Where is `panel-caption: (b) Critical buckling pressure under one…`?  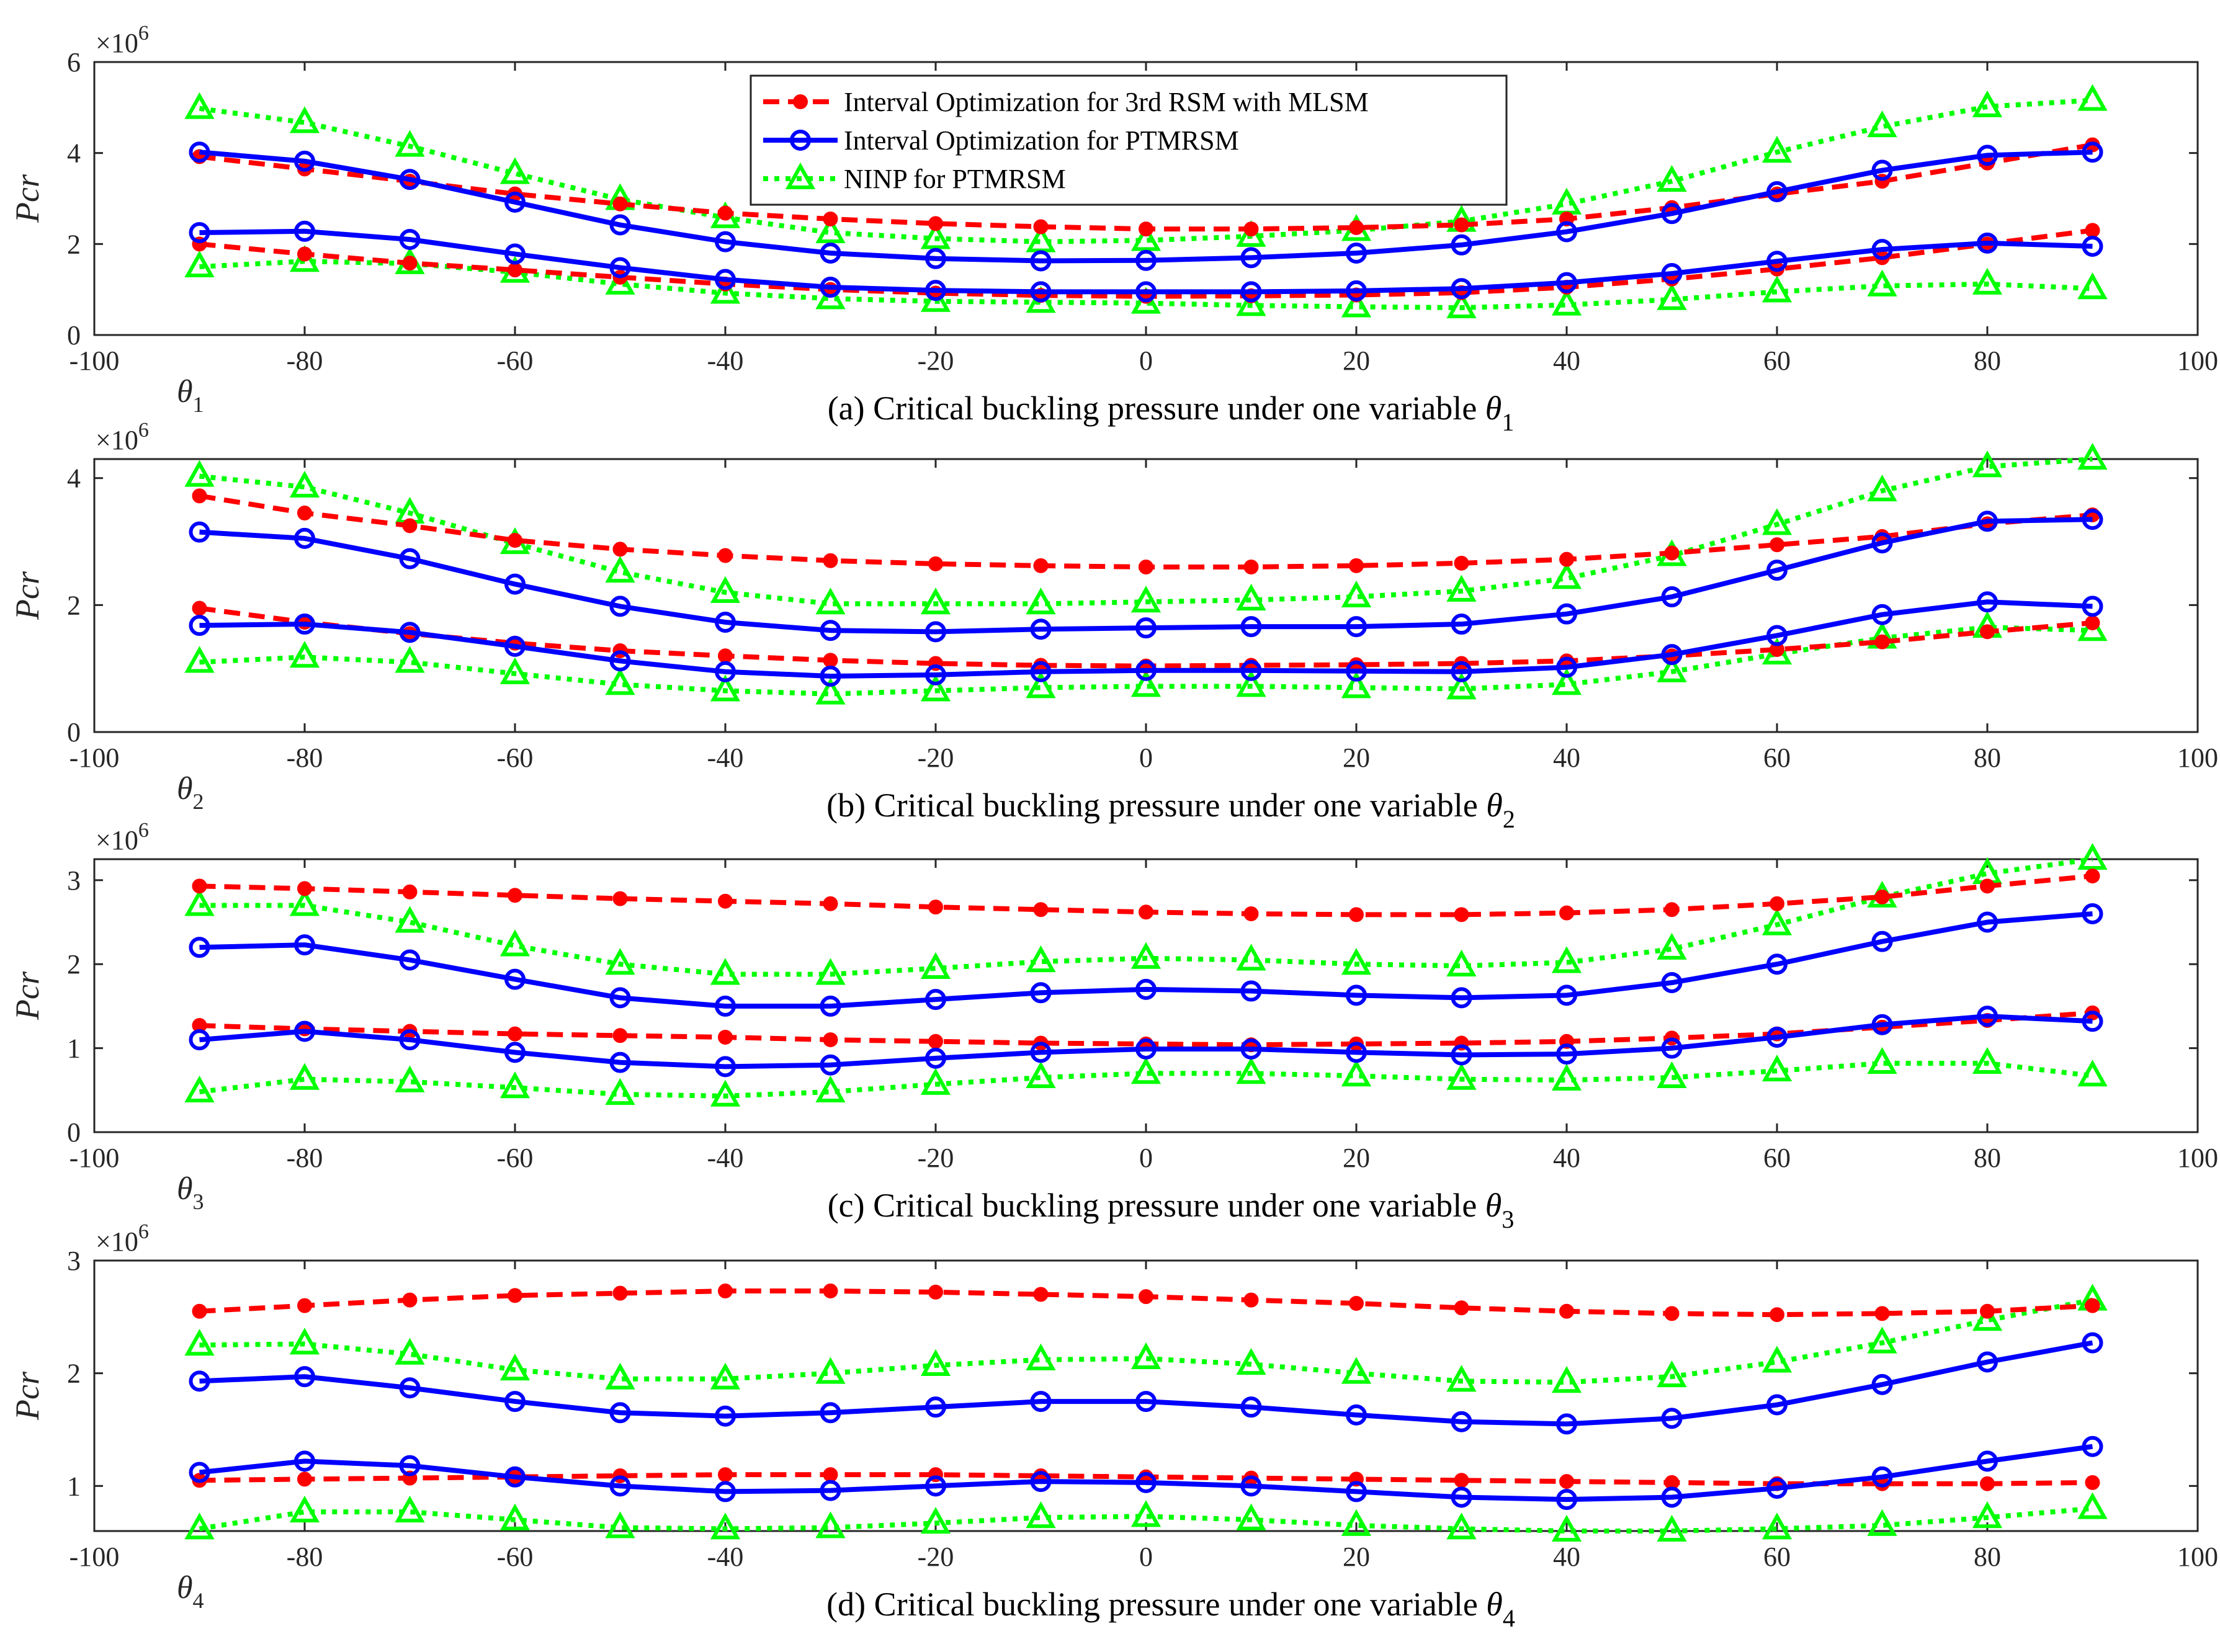 panel-caption: (b) Critical buckling pressure under one… is located at coordinates (1170, 810).